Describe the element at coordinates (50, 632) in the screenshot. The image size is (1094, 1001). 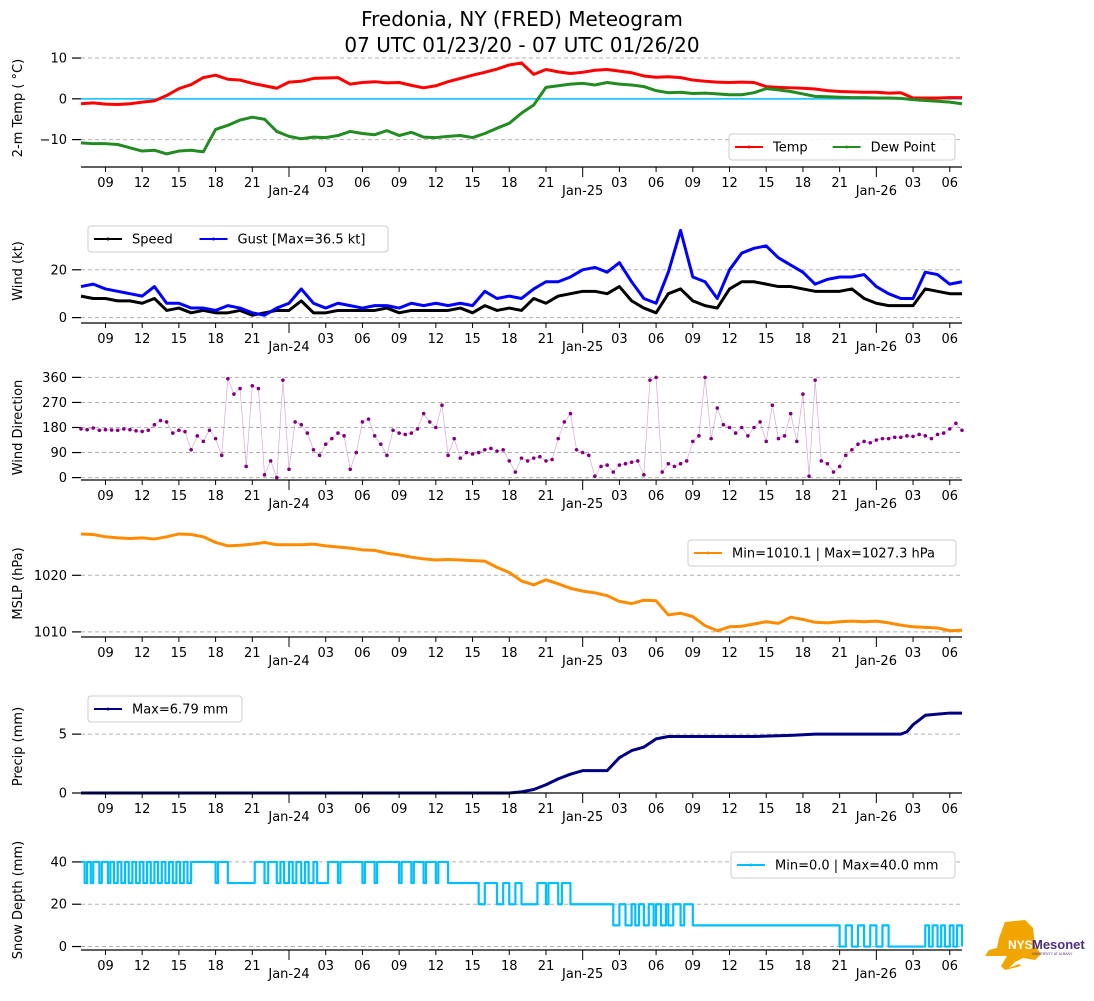
I see `y-tick-label: 1010` at that location.